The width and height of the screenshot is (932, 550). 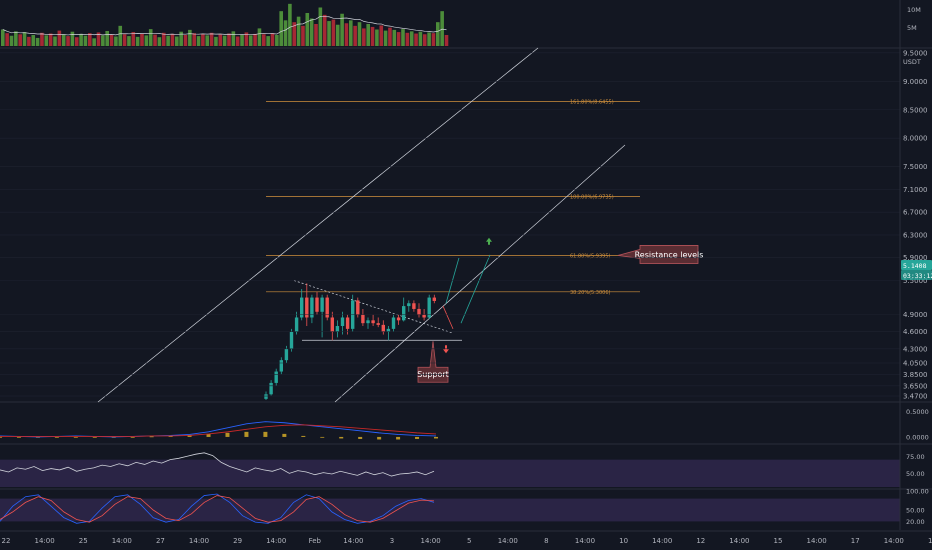 I want to click on current-price-value: 5.1408, so click(x=915, y=266).